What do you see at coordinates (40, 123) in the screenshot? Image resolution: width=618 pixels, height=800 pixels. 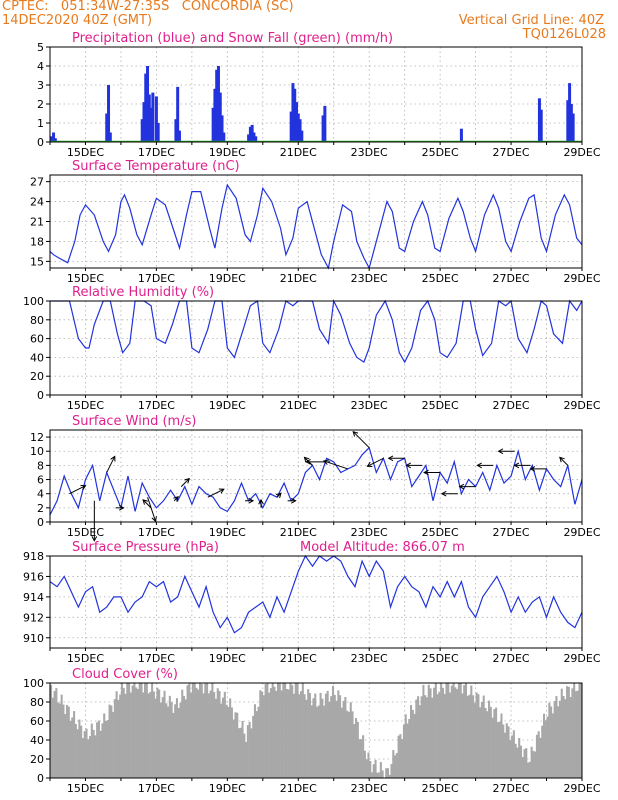 I see `y-tick-label: 1` at bounding box center [40, 123].